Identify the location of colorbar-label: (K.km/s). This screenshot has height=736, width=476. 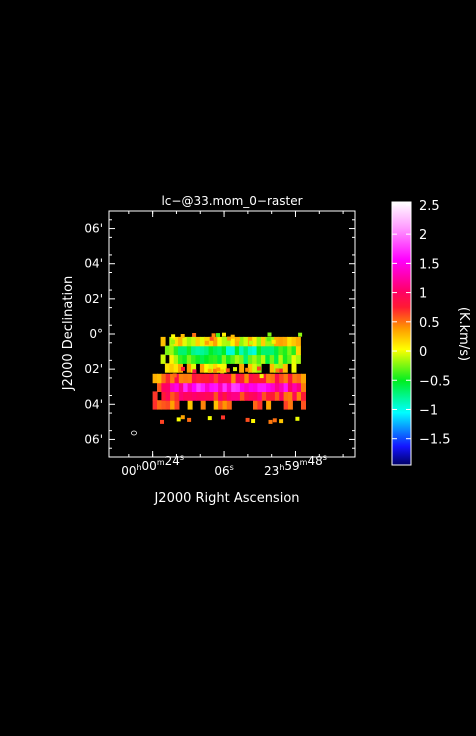
(463, 334).